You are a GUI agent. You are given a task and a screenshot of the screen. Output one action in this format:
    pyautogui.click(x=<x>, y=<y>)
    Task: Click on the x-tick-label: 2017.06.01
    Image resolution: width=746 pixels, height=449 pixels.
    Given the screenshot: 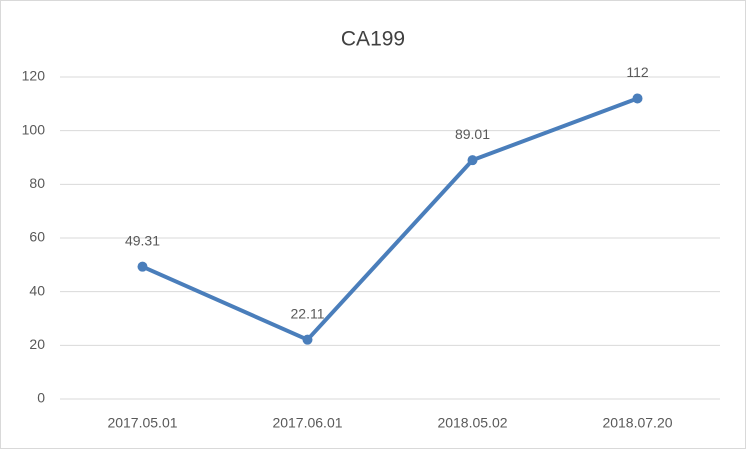 What is the action you would take?
    pyautogui.click(x=307, y=423)
    